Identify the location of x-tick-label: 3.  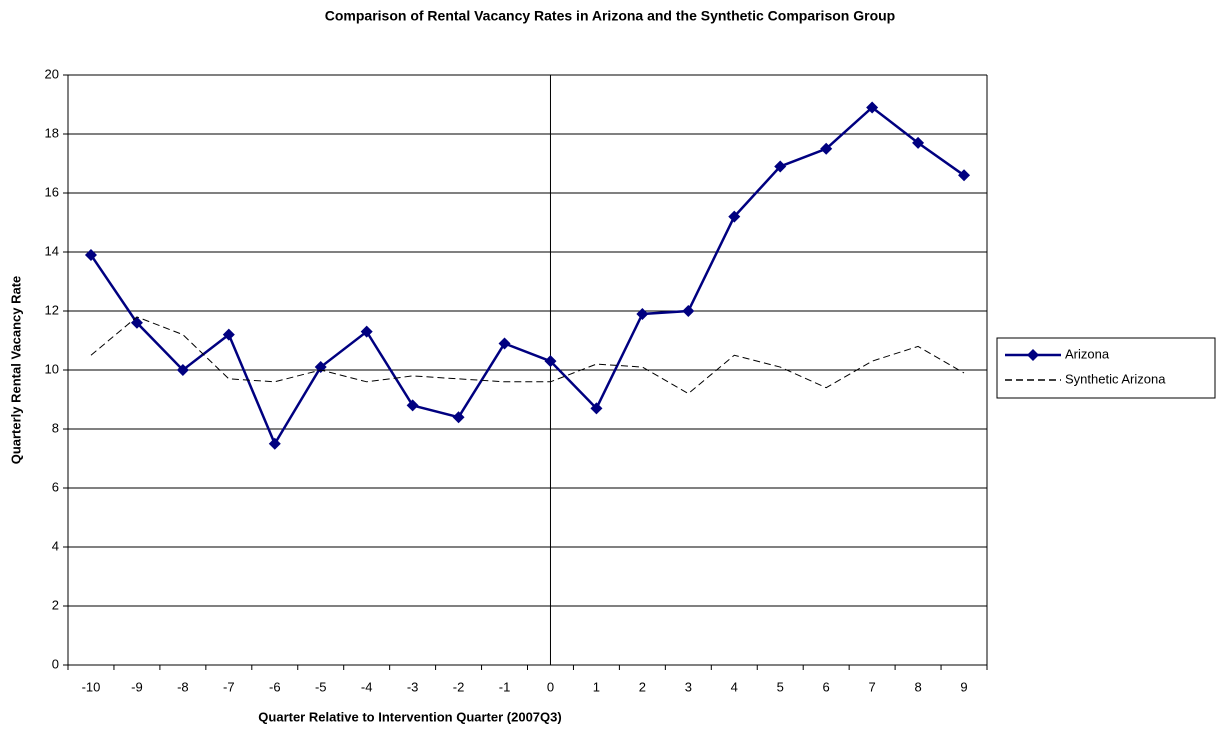
(688, 686).